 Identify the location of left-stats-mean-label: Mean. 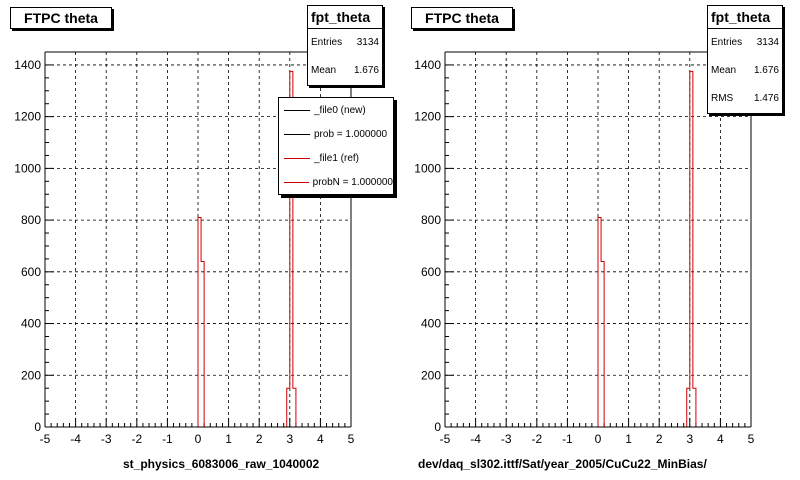
(324, 70).